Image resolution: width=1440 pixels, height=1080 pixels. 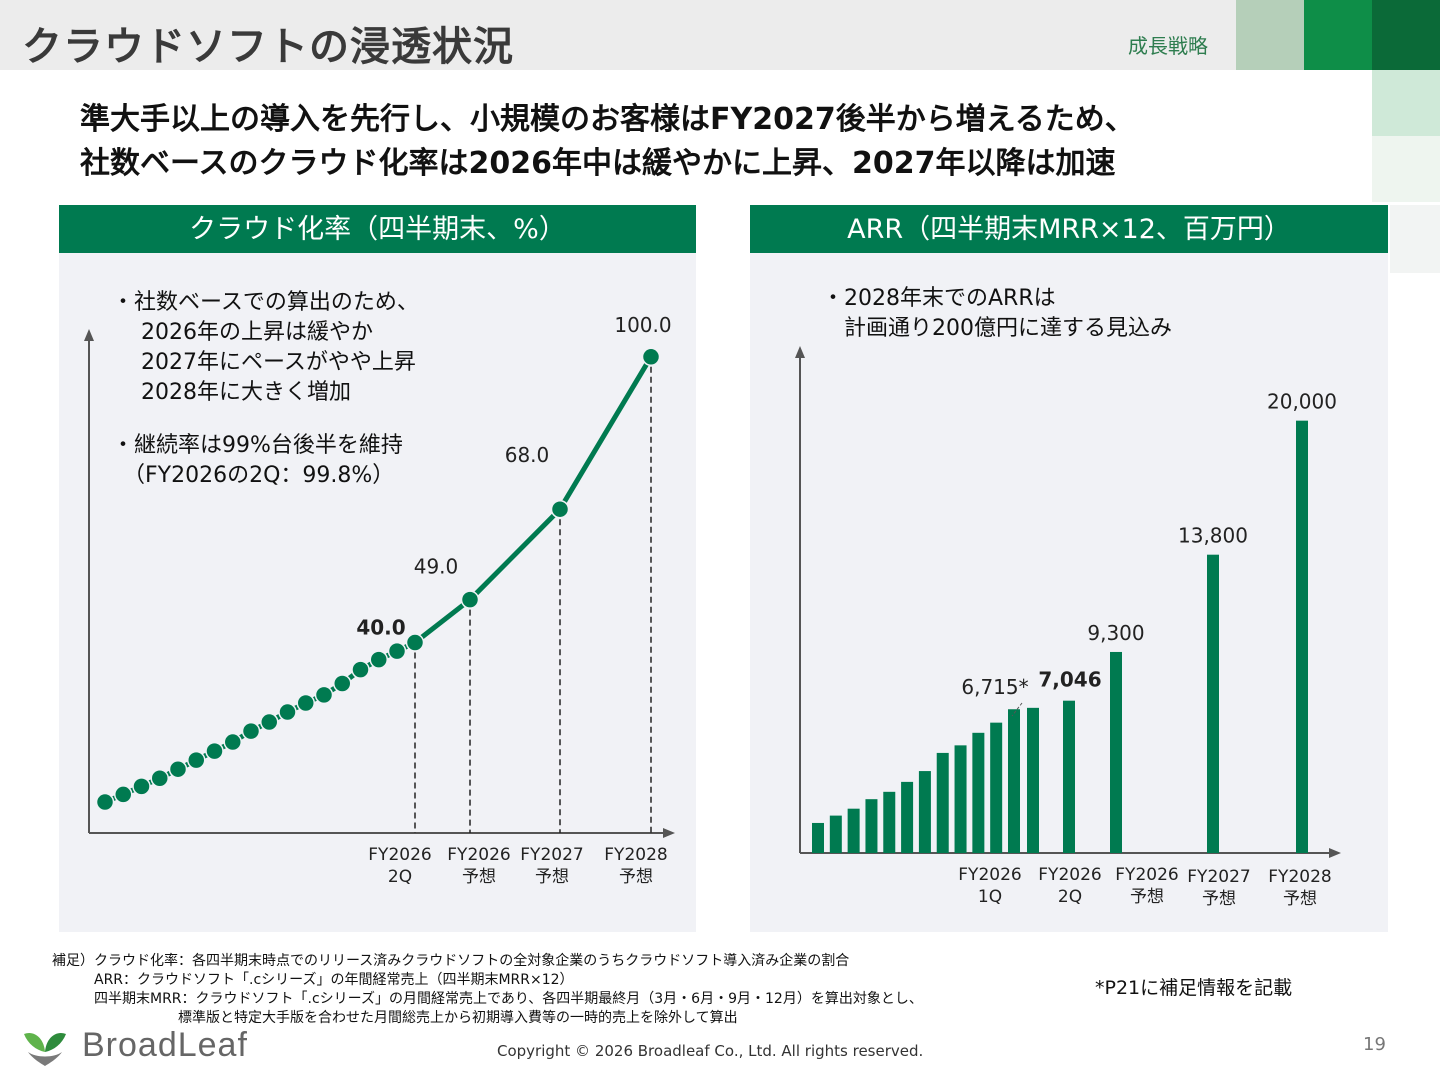 I want to click on headline-line-1: 準大手以上の導入を先行し、小規模のお客様はFY2027後半から増えるため、, so click(x=607, y=119).